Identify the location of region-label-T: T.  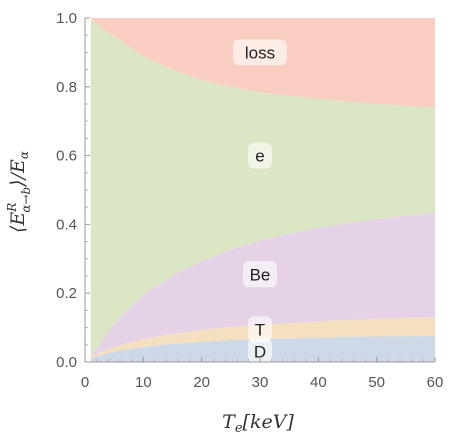
(260, 329).